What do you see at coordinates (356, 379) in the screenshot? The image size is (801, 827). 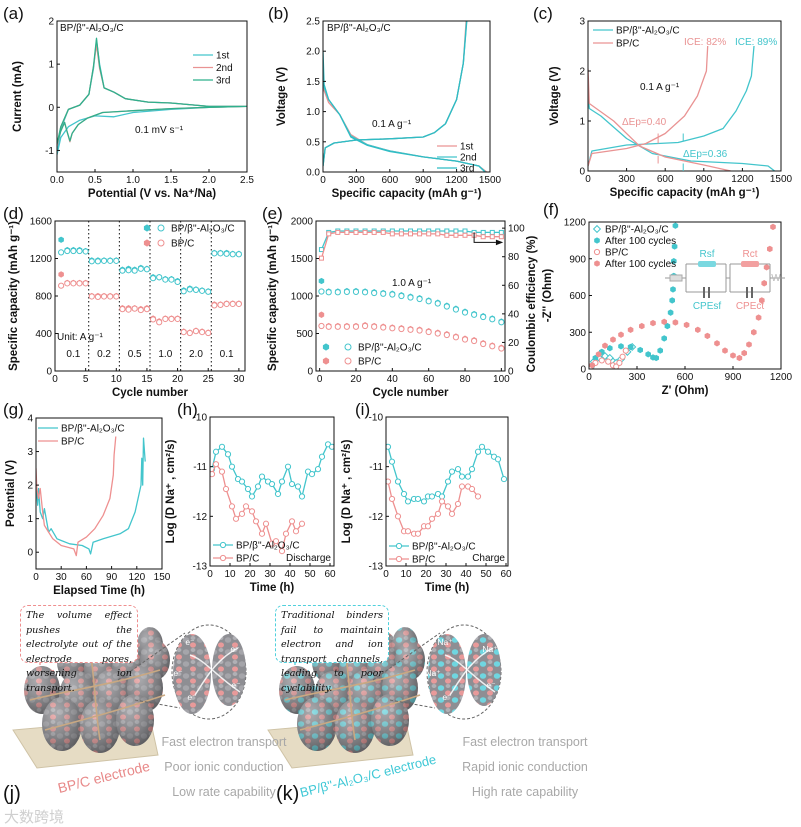 I see `x-tick-label: 20` at bounding box center [356, 379].